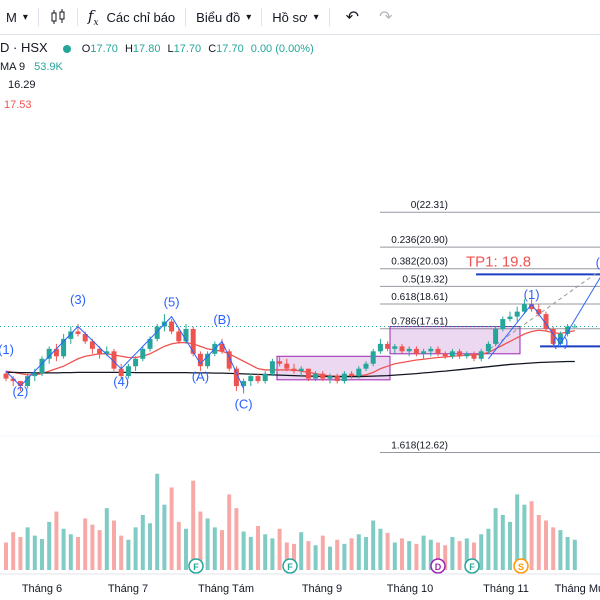  What do you see at coordinates (48, 67) in the screenshot?
I see `volume-ma-value: 53.9K` at bounding box center [48, 67].